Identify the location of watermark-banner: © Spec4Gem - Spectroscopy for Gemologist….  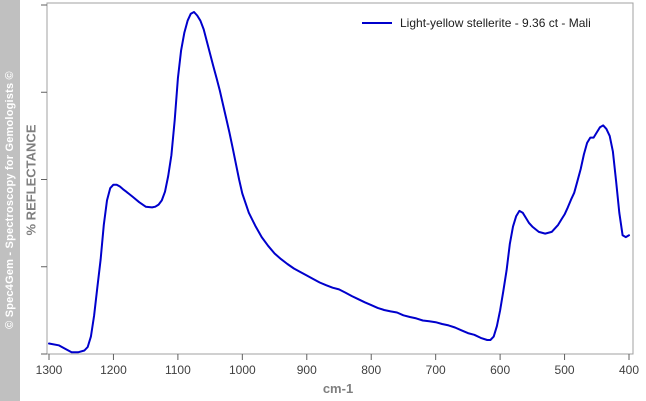
(10, 200).